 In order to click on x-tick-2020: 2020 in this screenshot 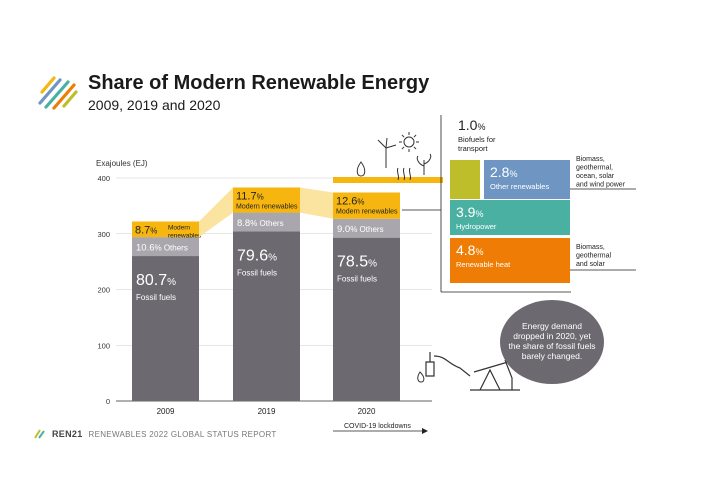, I will do `click(367, 411)`.